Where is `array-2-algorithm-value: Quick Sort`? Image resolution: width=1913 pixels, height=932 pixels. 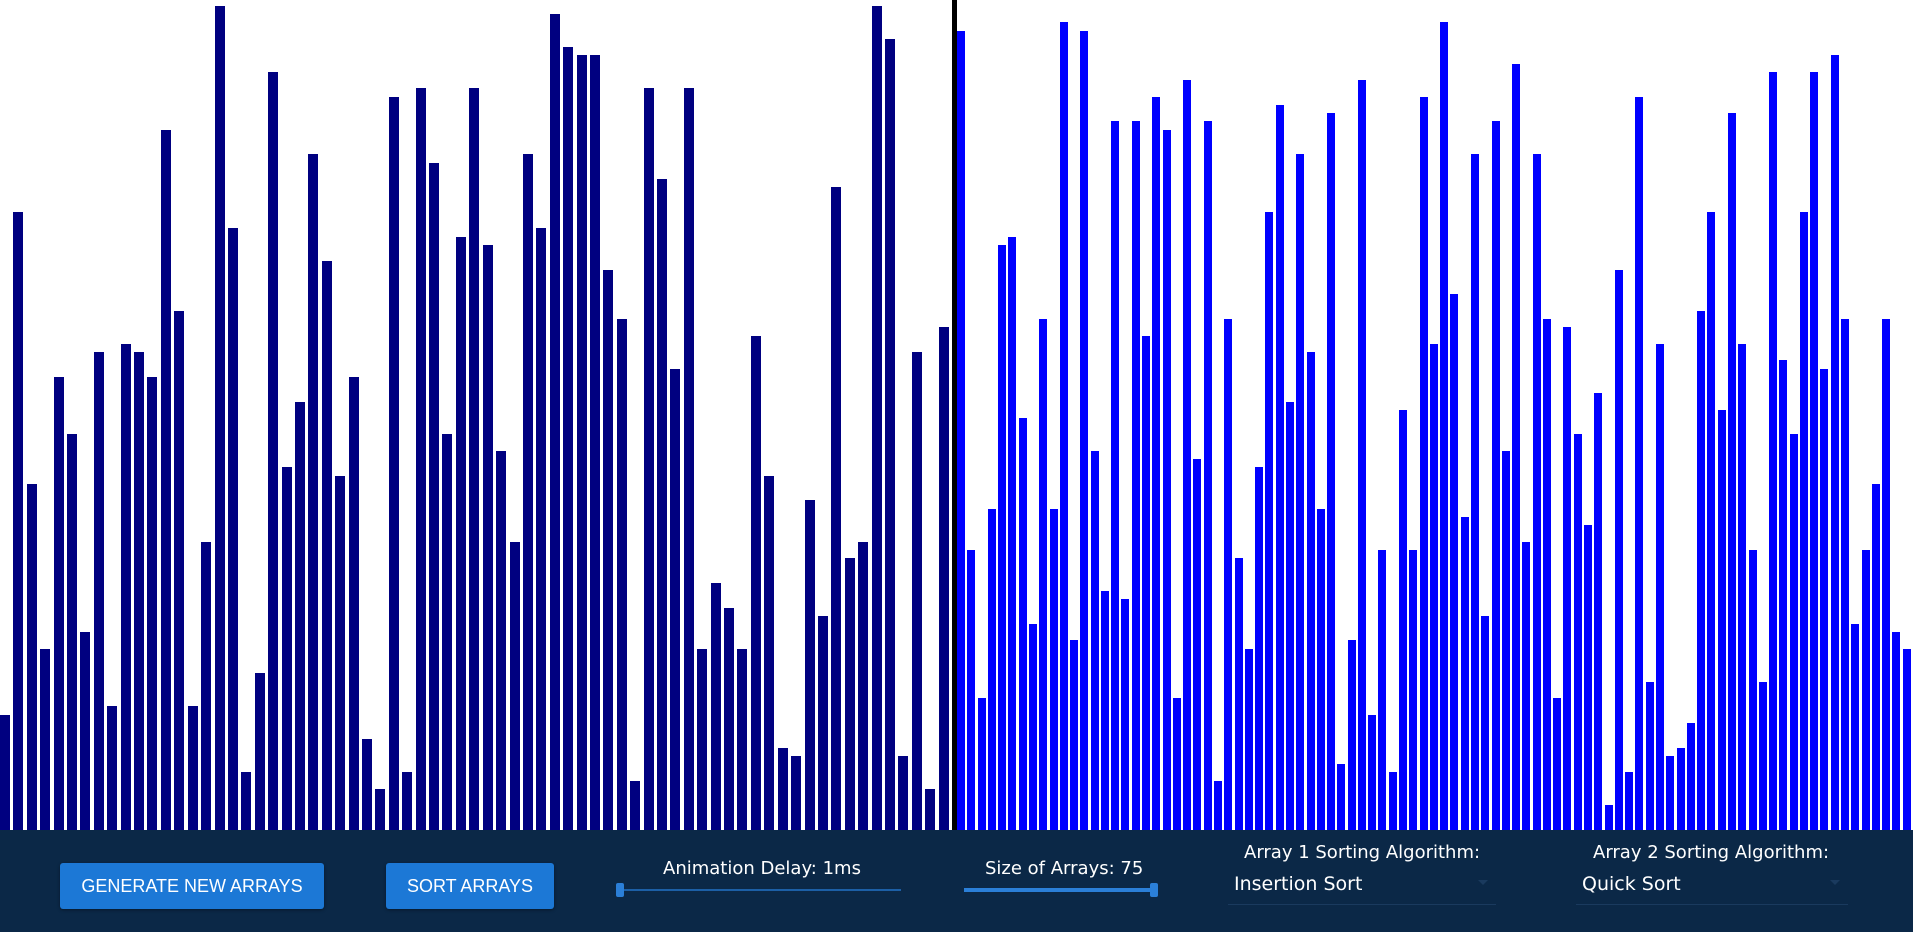
array-2-algorithm-value: Quick Sort is located at coordinates (1631, 884).